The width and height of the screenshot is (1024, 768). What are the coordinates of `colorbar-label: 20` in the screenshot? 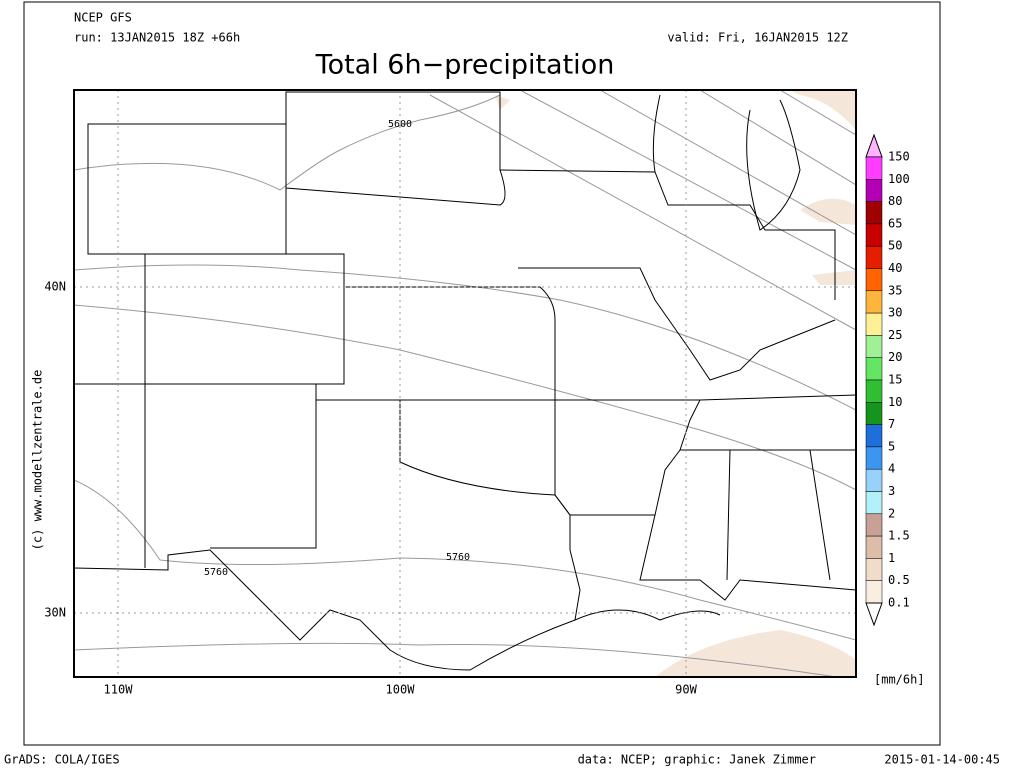 It's located at (895, 357).